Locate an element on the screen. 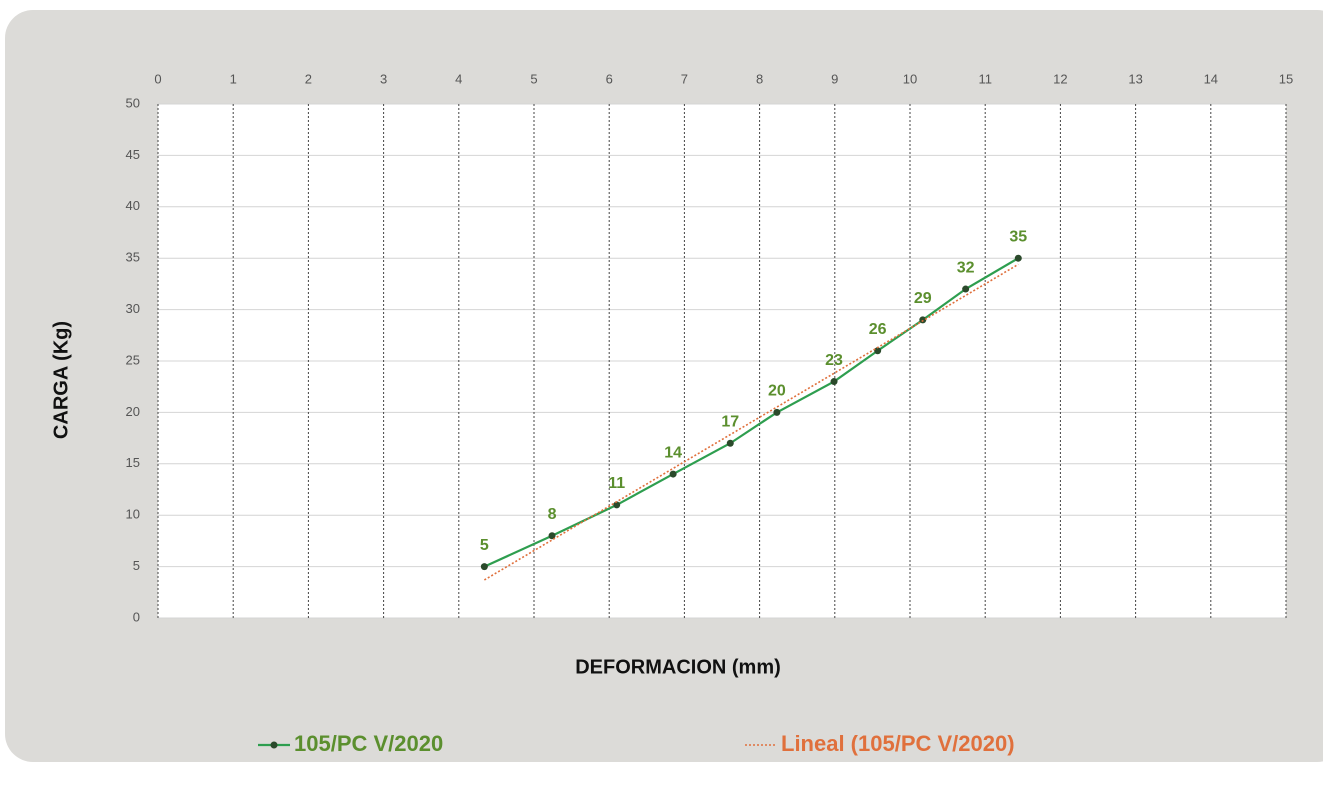  x-tick-label: 3 is located at coordinates (383, 78).